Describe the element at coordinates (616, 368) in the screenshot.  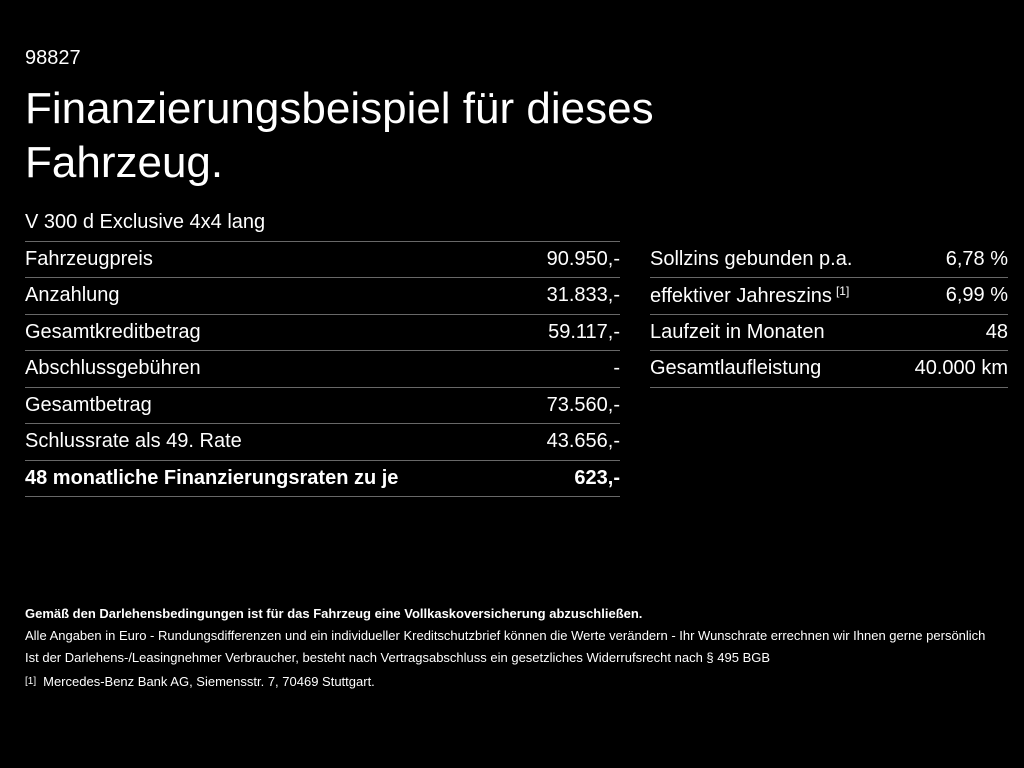
I see `row-value: -` at that location.